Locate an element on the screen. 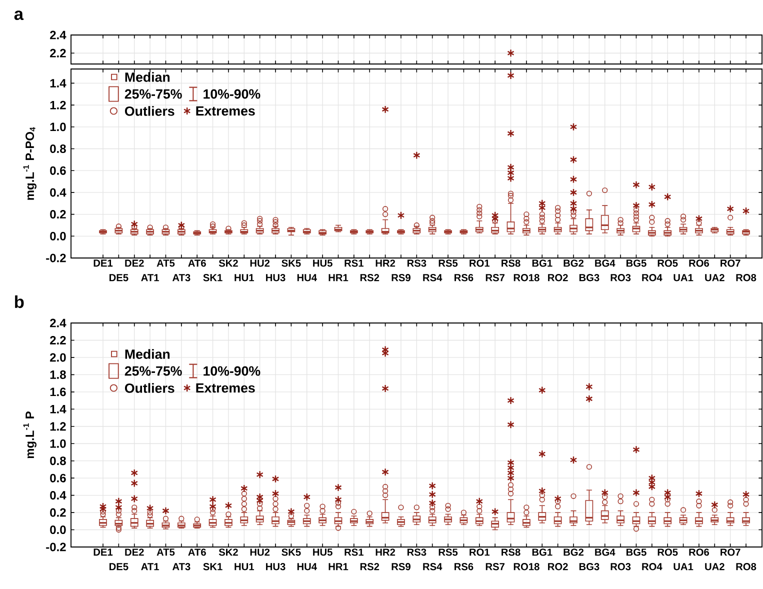  x-tick-label: SK1 is located at coordinates (212, 278).